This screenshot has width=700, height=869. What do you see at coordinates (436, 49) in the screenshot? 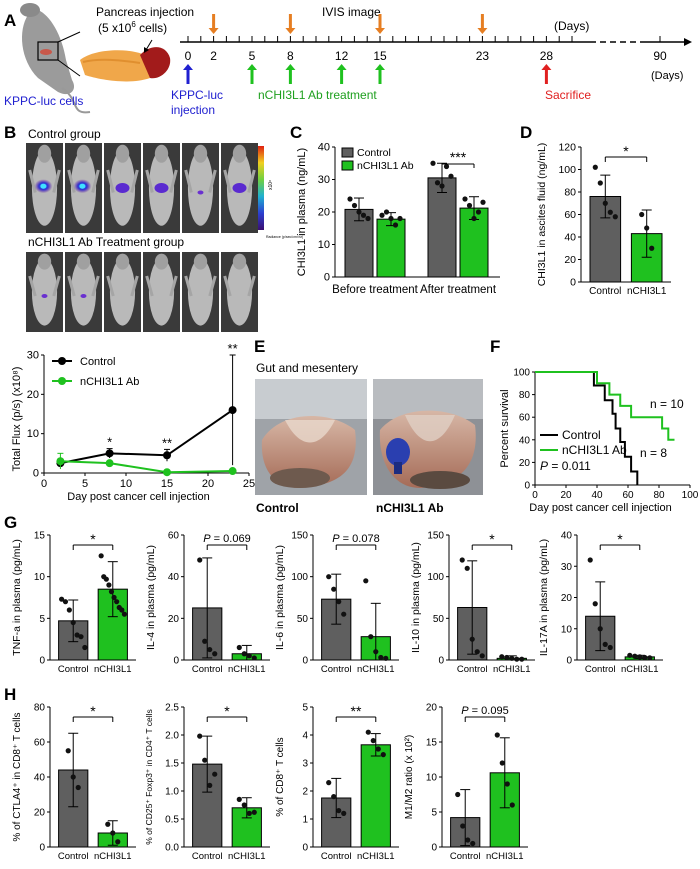
I see `timeline: 0 2 5 8 12 15 23 28 90` at bounding box center [436, 49].